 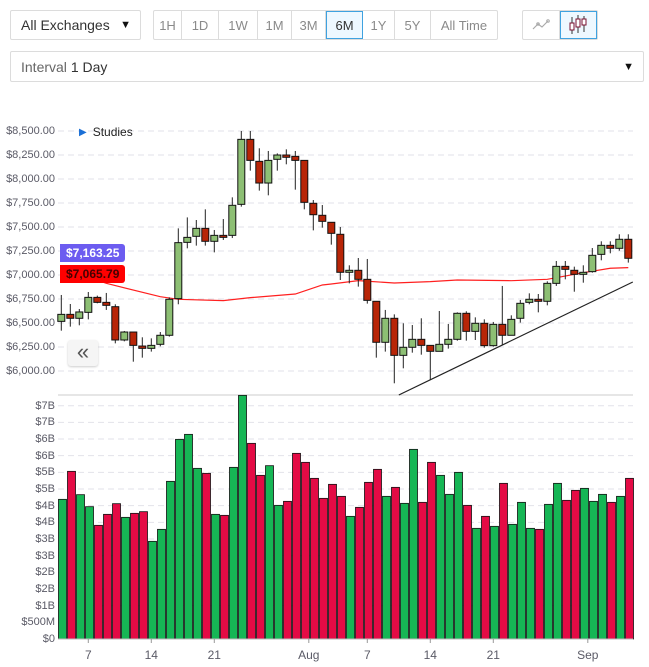 I want to click on volume-axis-label: $4B, so click(x=45, y=505).